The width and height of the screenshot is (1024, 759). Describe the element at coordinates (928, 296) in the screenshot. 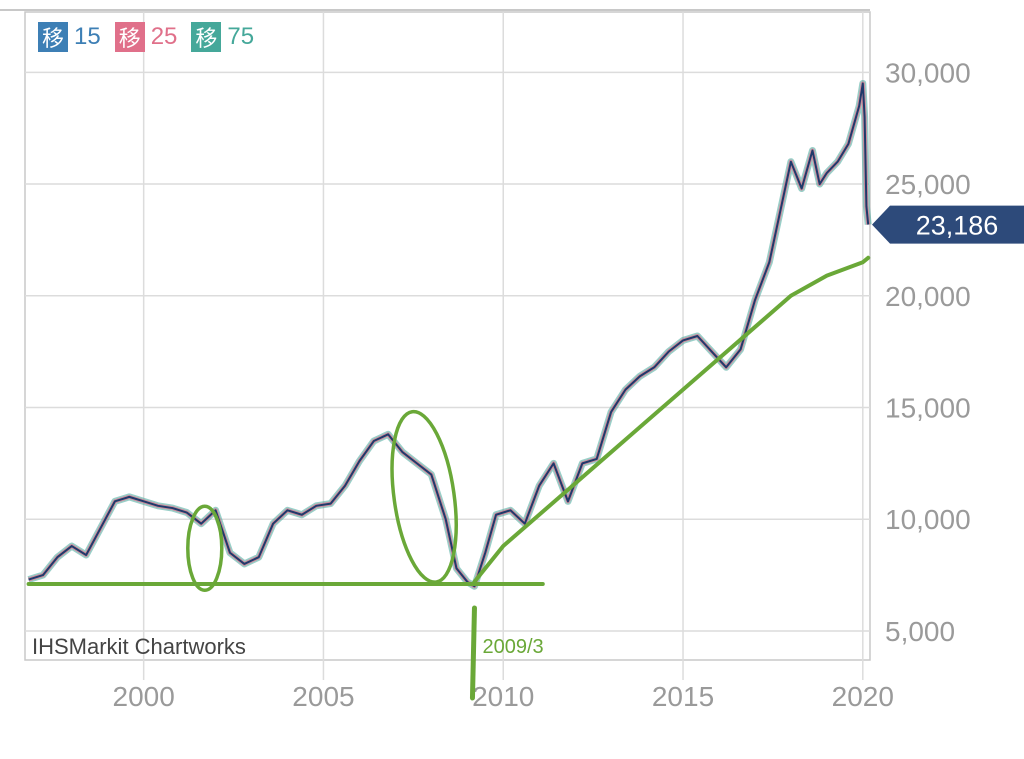

I see `y-tick-label: 20,000` at that location.